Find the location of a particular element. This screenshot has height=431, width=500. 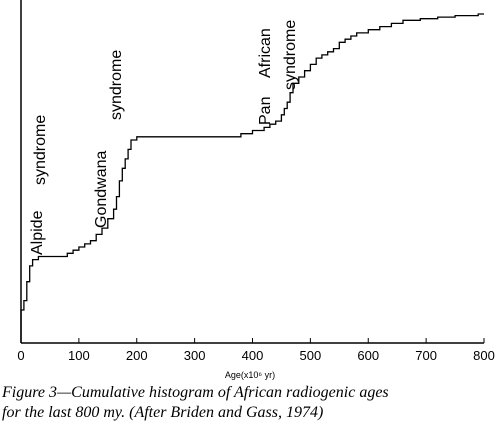

x-tick-label-200: 200 is located at coordinates (137, 355).